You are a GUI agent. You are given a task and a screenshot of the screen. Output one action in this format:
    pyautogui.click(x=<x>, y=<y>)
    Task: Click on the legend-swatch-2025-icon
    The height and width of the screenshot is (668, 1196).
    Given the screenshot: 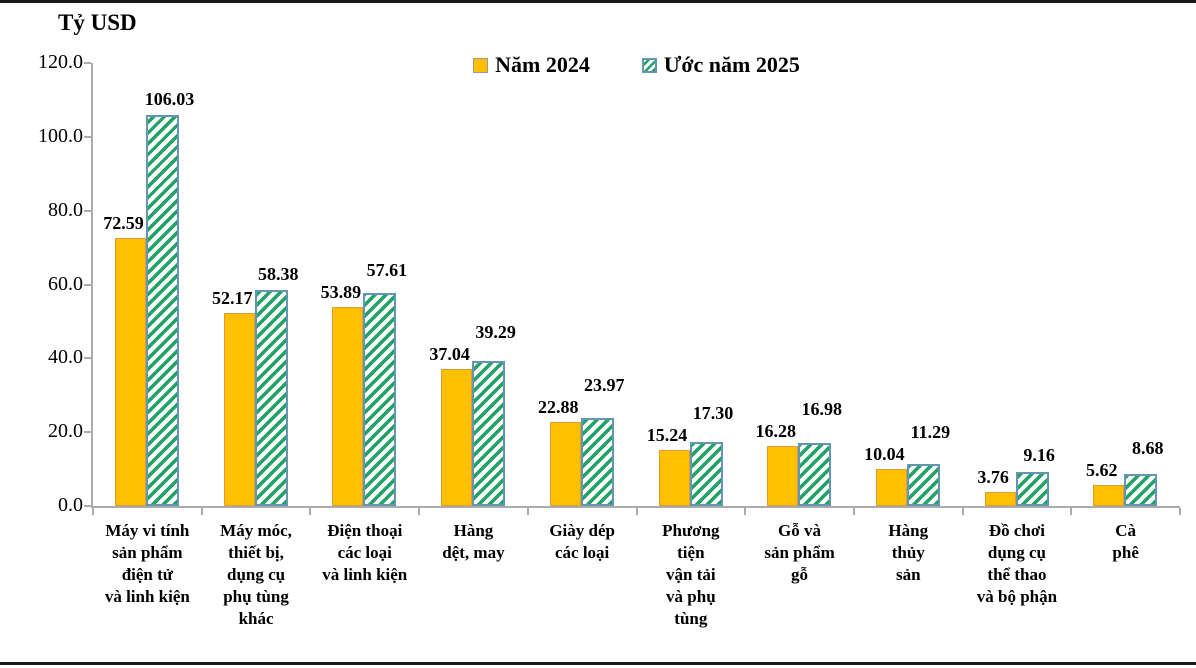 What is the action you would take?
    pyautogui.click(x=649, y=65)
    